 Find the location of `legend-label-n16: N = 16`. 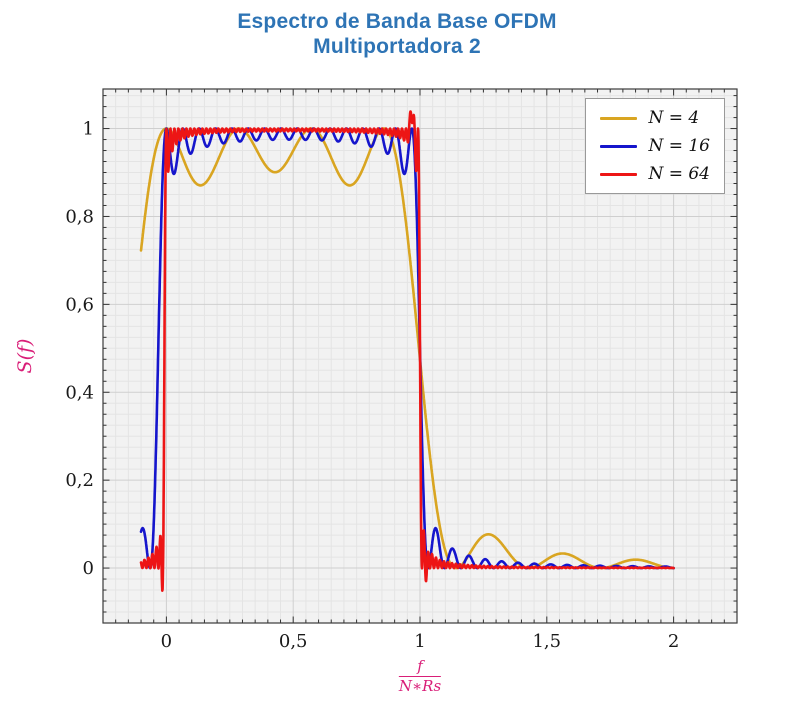

legend-label-n16: N = 16 is located at coordinates (679, 146).